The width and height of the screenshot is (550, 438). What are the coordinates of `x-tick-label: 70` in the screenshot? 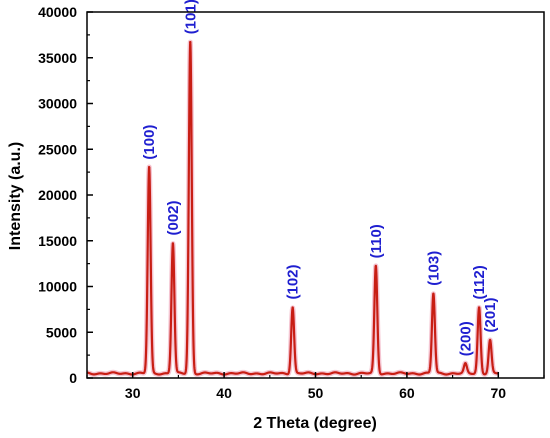 It's located at (499, 393).